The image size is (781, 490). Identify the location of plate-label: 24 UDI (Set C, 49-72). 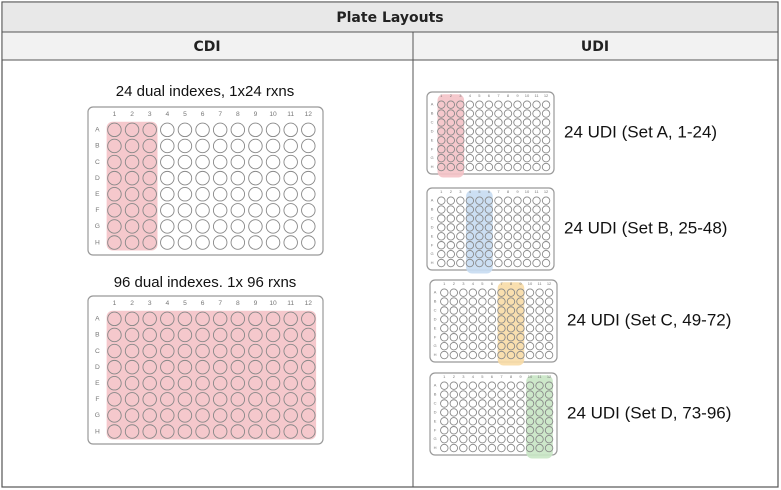
(649, 319).